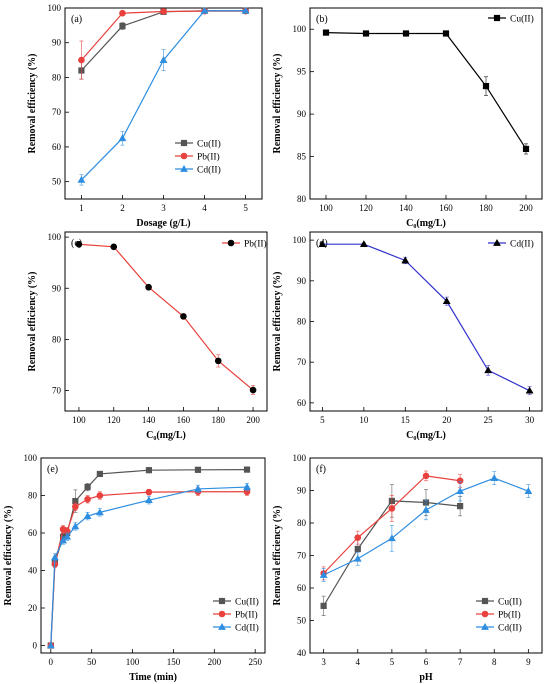 The height and width of the screenshot is (684, 550). I want to click on x-tick-label: 30, so click(530, 420).